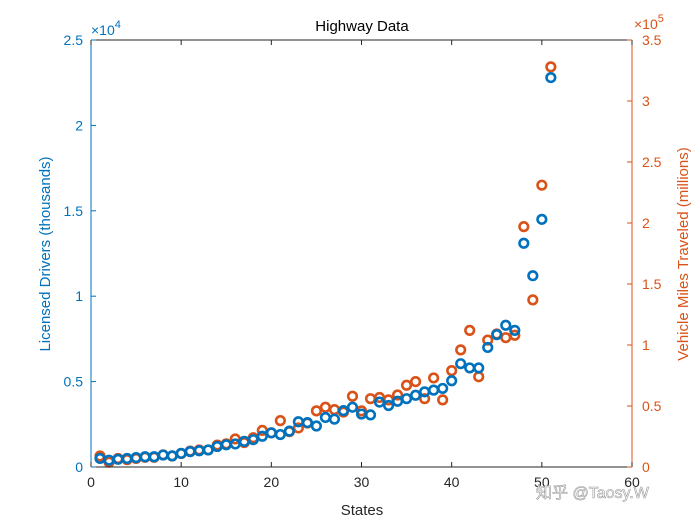  What do you see at coordinates (74, 382) in the screenshot?
I see `left-tick-label: 0.5` at bounding box center [74, 382].